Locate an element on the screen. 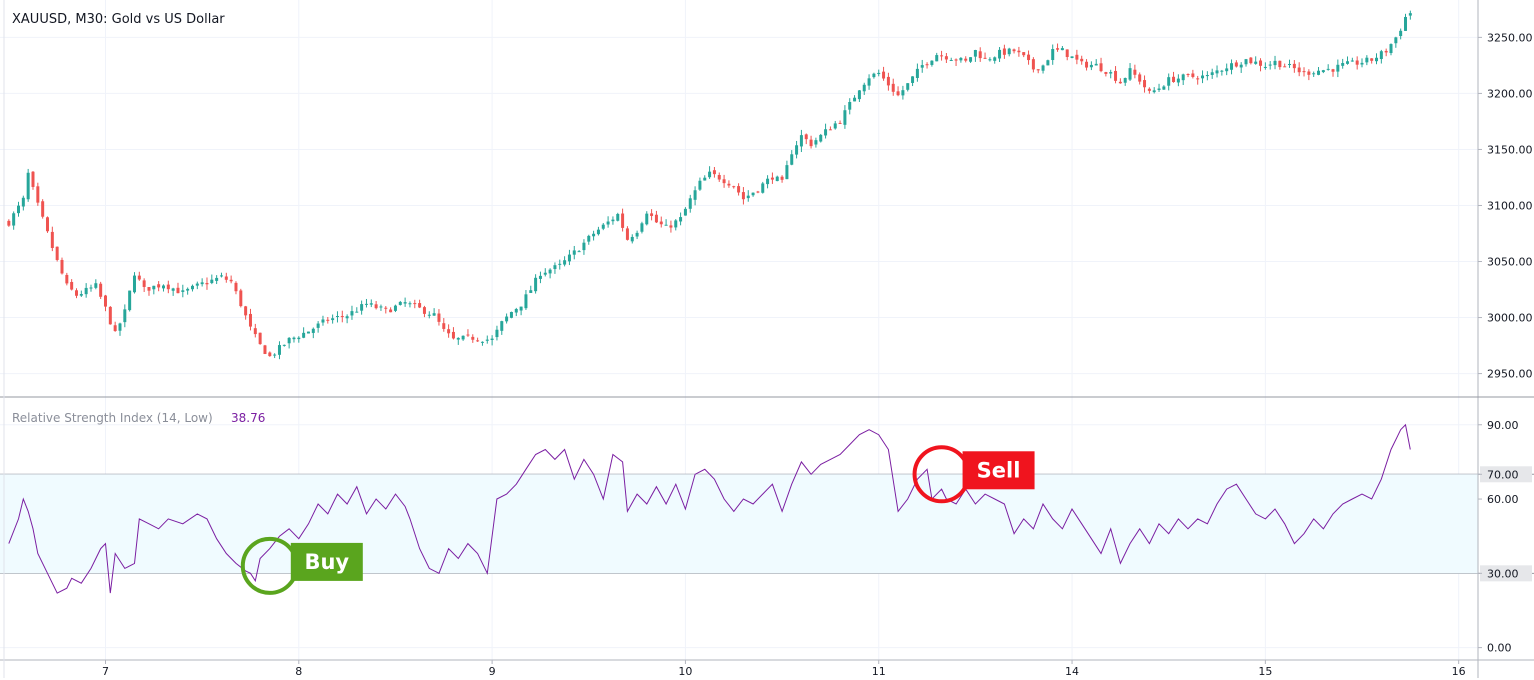 This screenshot has height=680, width=1534. signal-circle is located at coordinates (941, 474).